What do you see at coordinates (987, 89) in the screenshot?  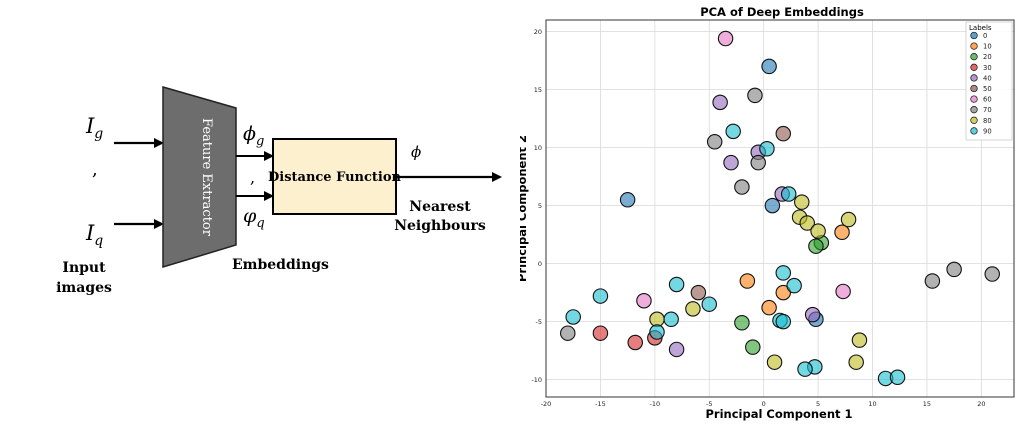 I see `legend-entry-50: 50` at bounding box center [987, 89].